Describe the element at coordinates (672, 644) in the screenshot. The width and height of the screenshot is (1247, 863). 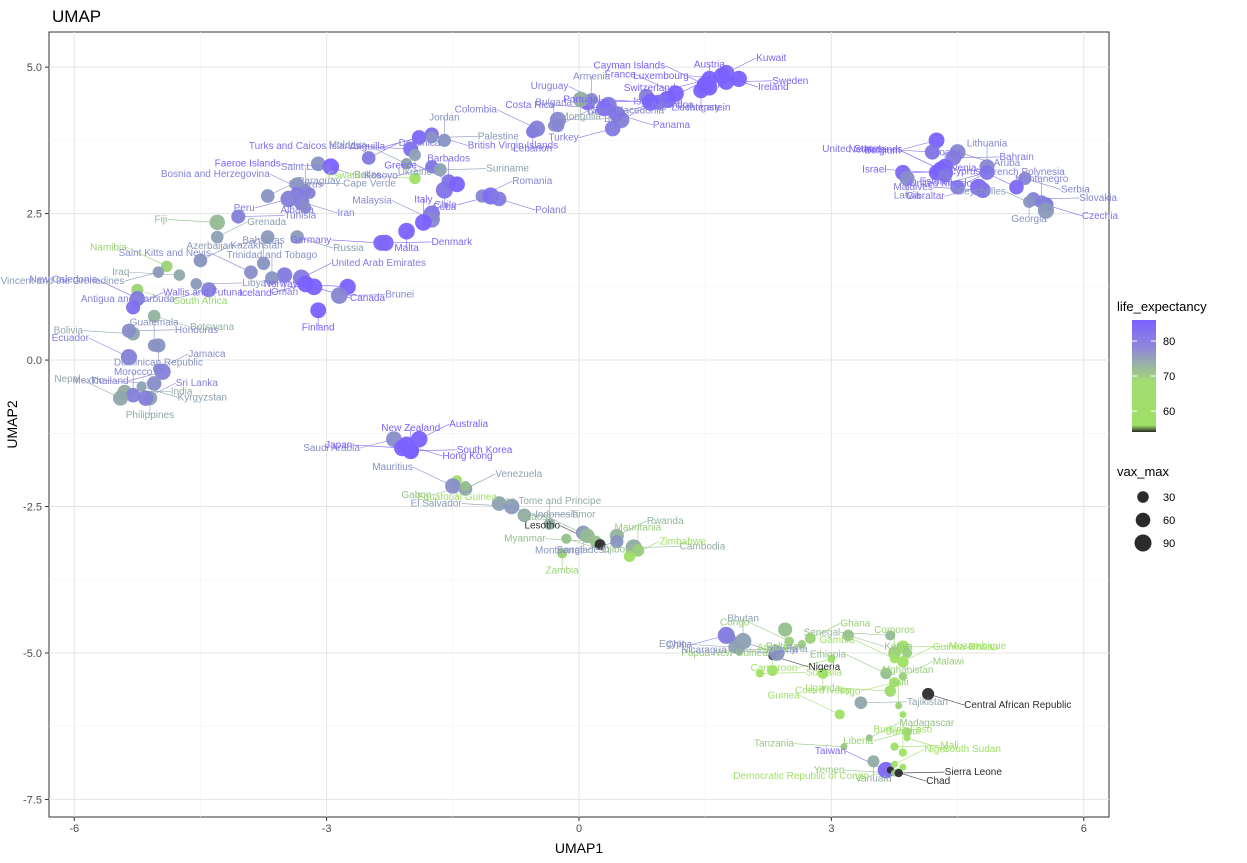
I see `label-egypt: Egypt` at that location.